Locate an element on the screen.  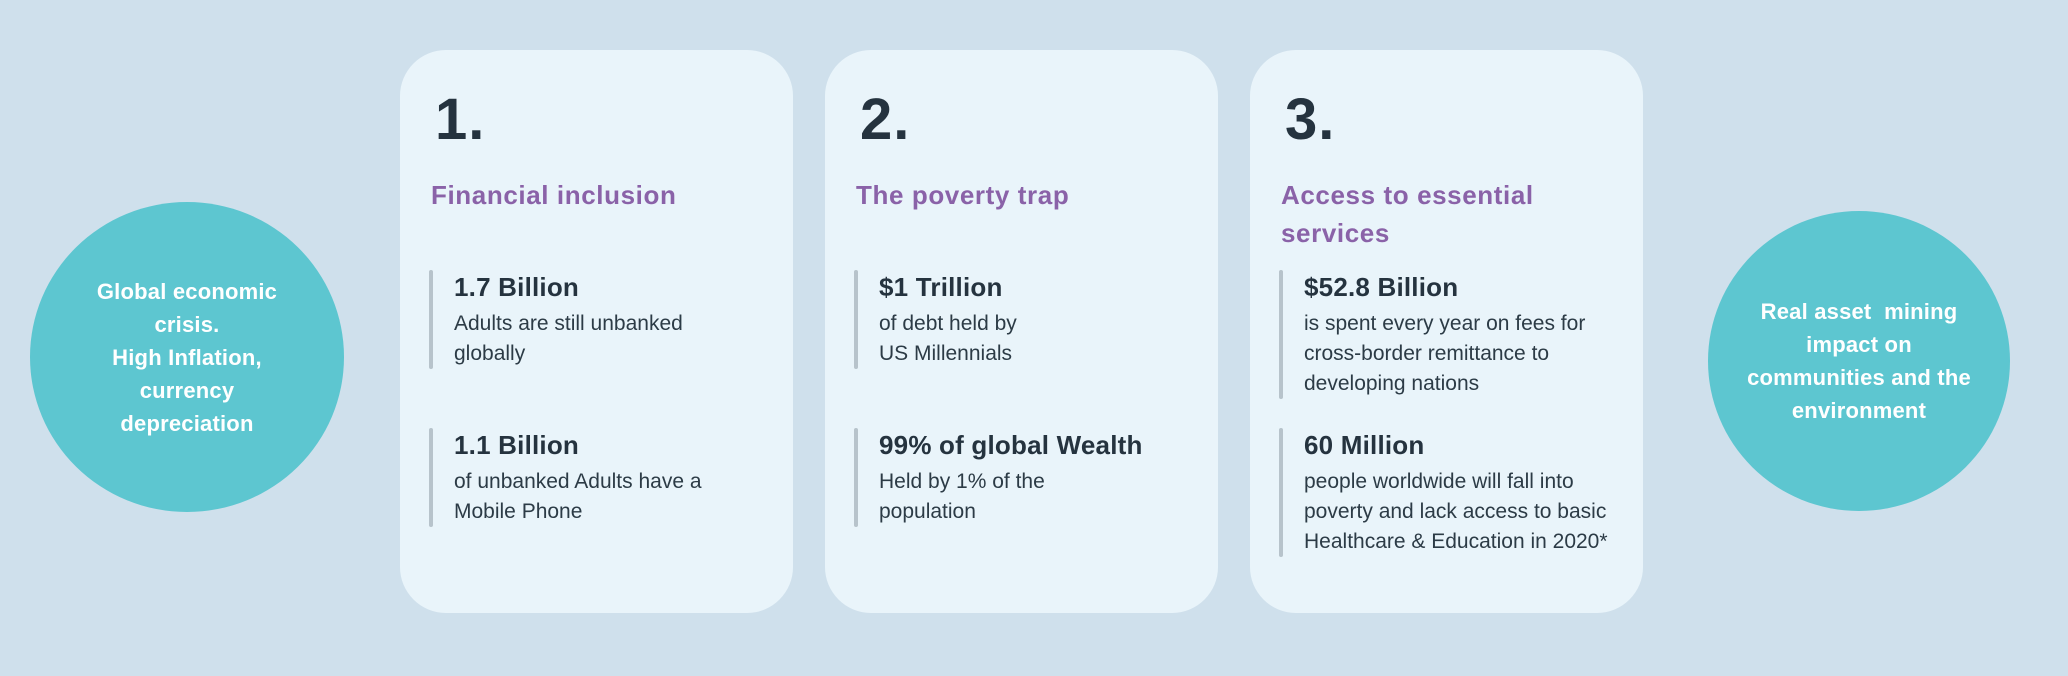
stat-value: 99% of global Wealth is located at coordinates (1011, 445).